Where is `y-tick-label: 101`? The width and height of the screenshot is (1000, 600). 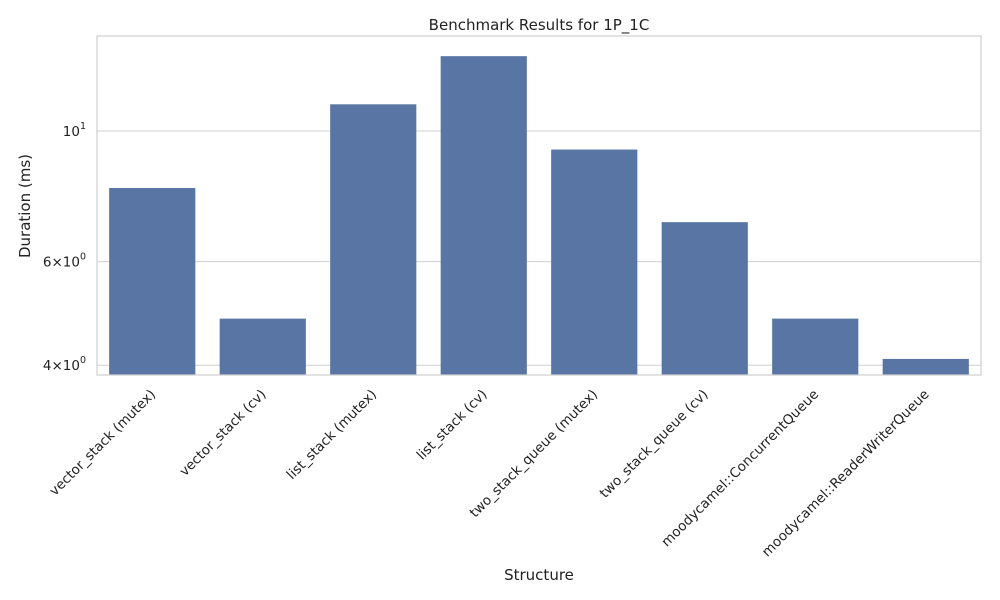
y-tick-label: 101 is located at coordinates (74, 130).